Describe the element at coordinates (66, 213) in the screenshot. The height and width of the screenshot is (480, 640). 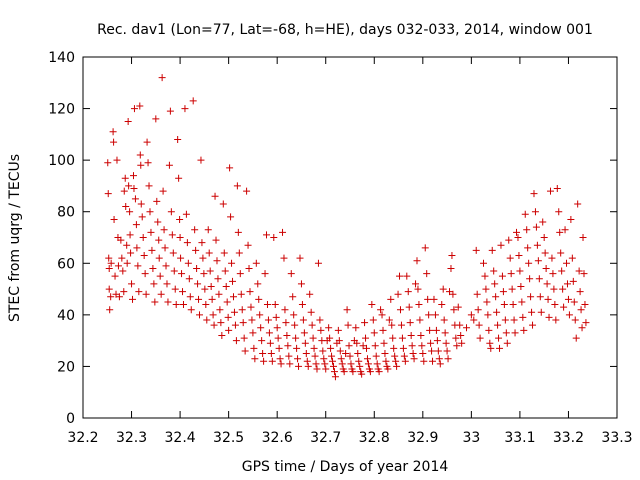
I see `y-tick-label: 80` at that location.